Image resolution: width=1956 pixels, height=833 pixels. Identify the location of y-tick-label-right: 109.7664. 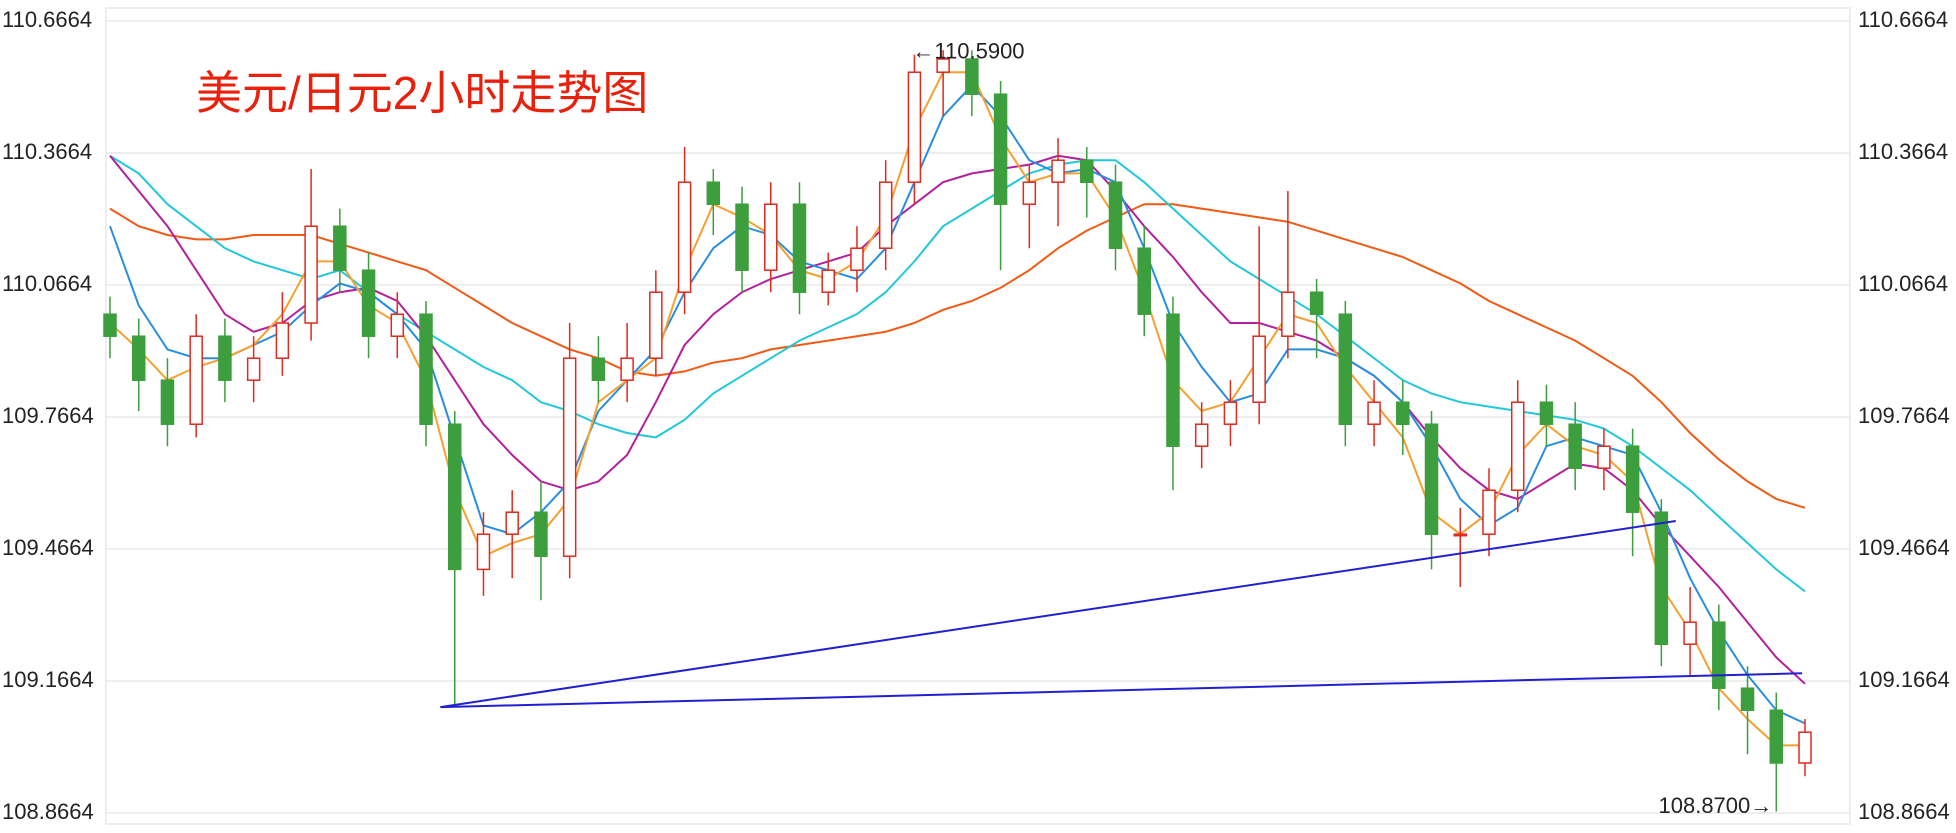
(1904, 415).